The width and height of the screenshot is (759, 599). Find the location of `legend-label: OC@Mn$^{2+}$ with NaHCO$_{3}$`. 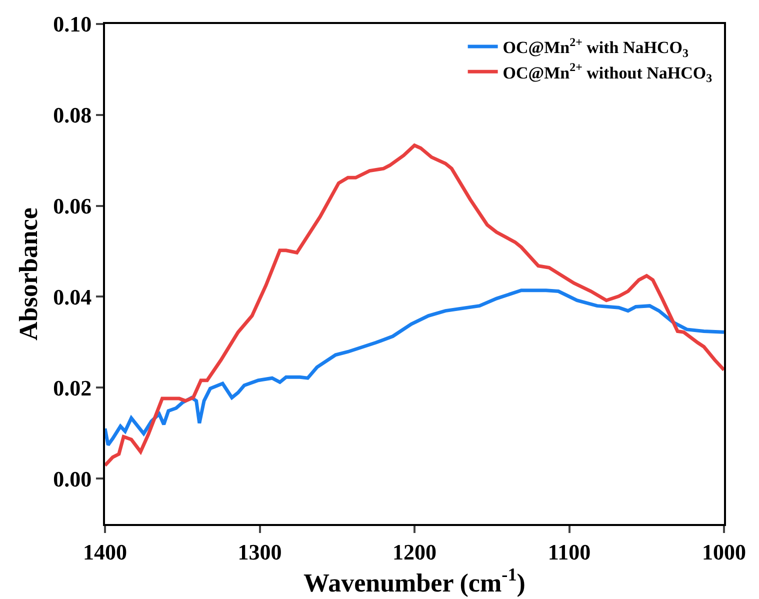

legend-label: OC@Mn$^{2+}$ with NaHCO$_{3}$ is located at coordinates (595, 47).